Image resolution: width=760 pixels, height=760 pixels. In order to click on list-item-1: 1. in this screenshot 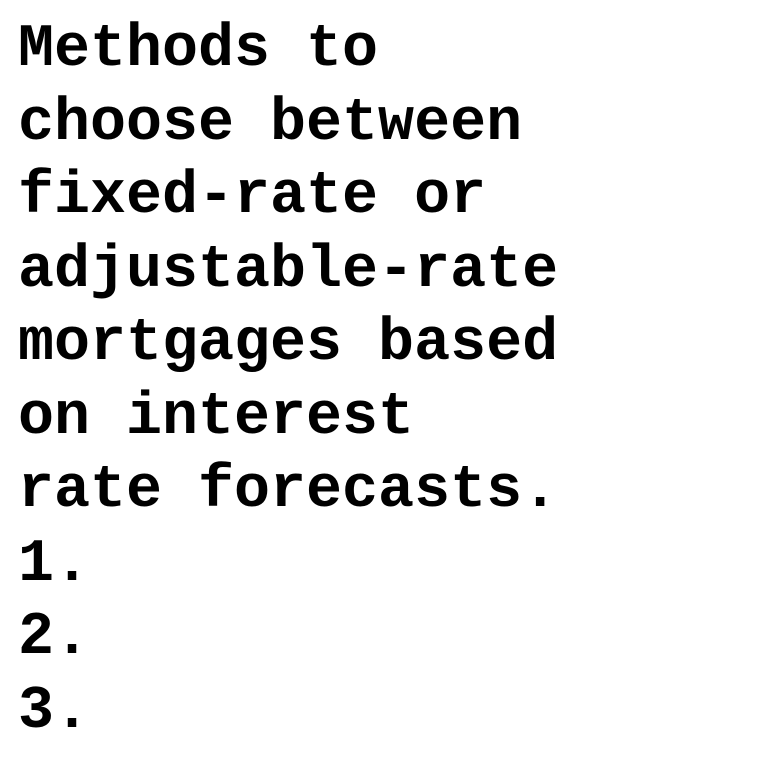, I will do `click(54, 564)`.